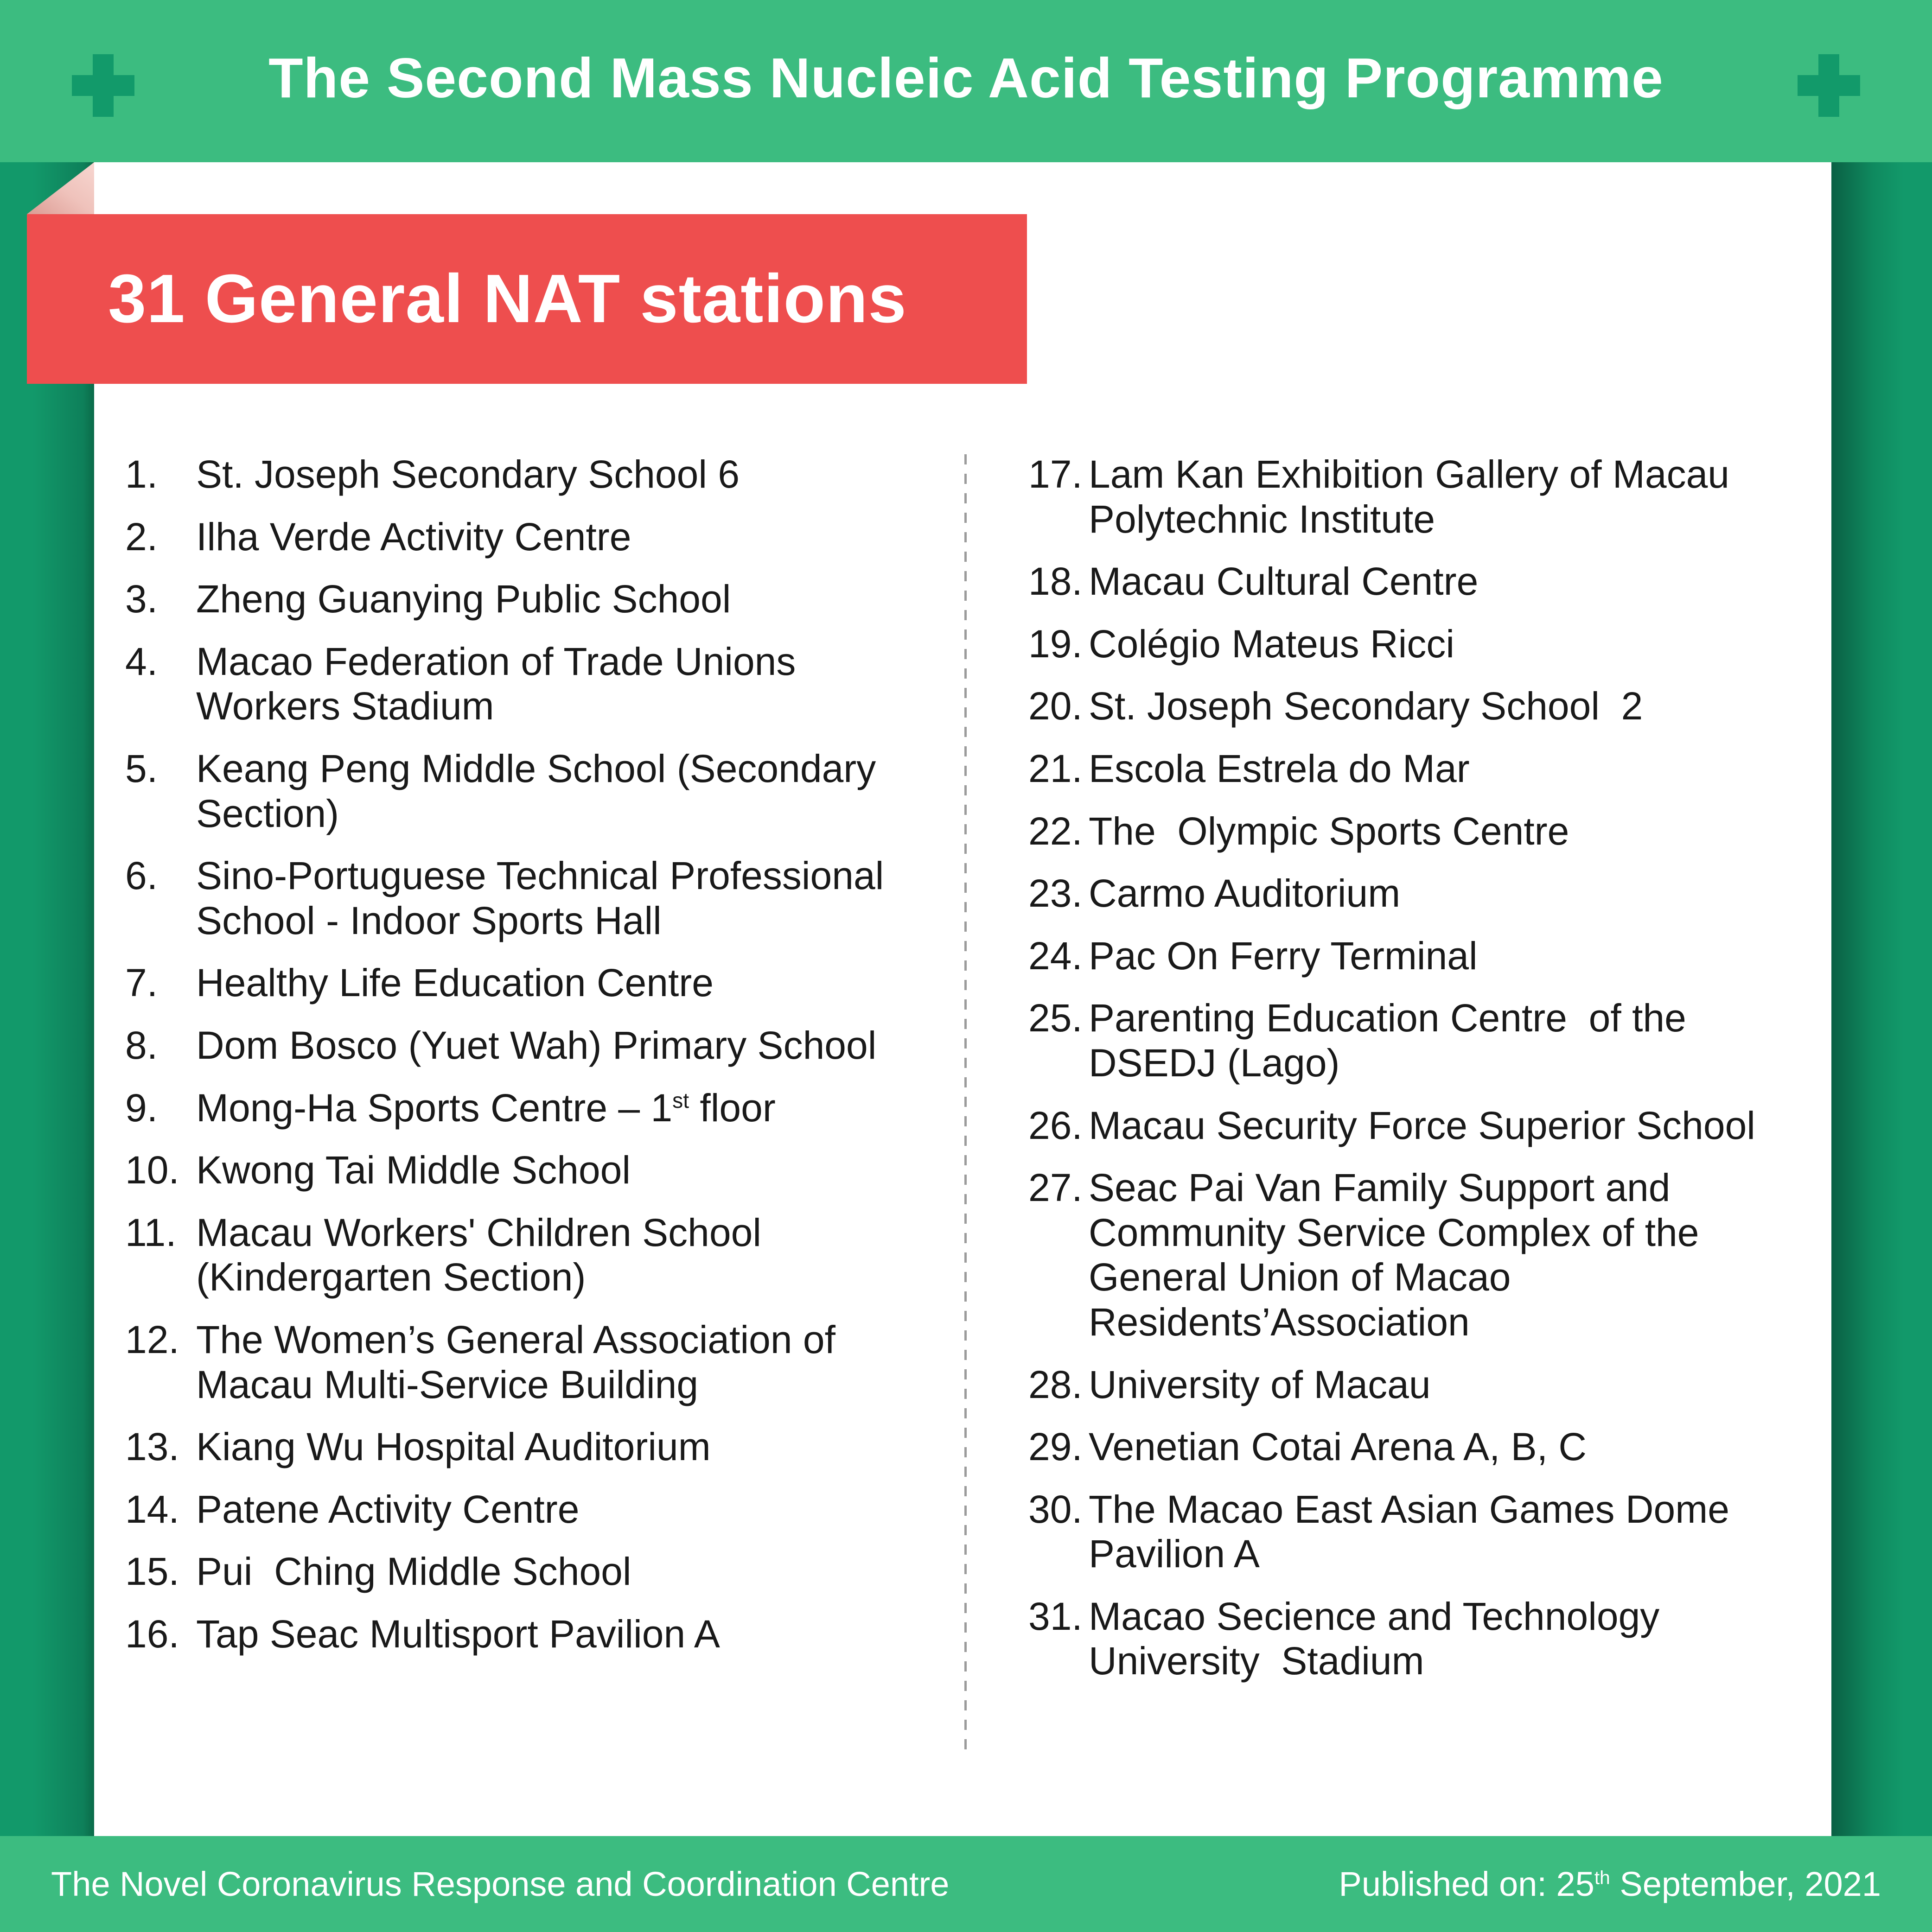 Image resolution: width=1932 pixels, height=1932 pixels. Describe the element at coordinates (141, 876) in the screenshot. I see `item-number: 6.` at that location.